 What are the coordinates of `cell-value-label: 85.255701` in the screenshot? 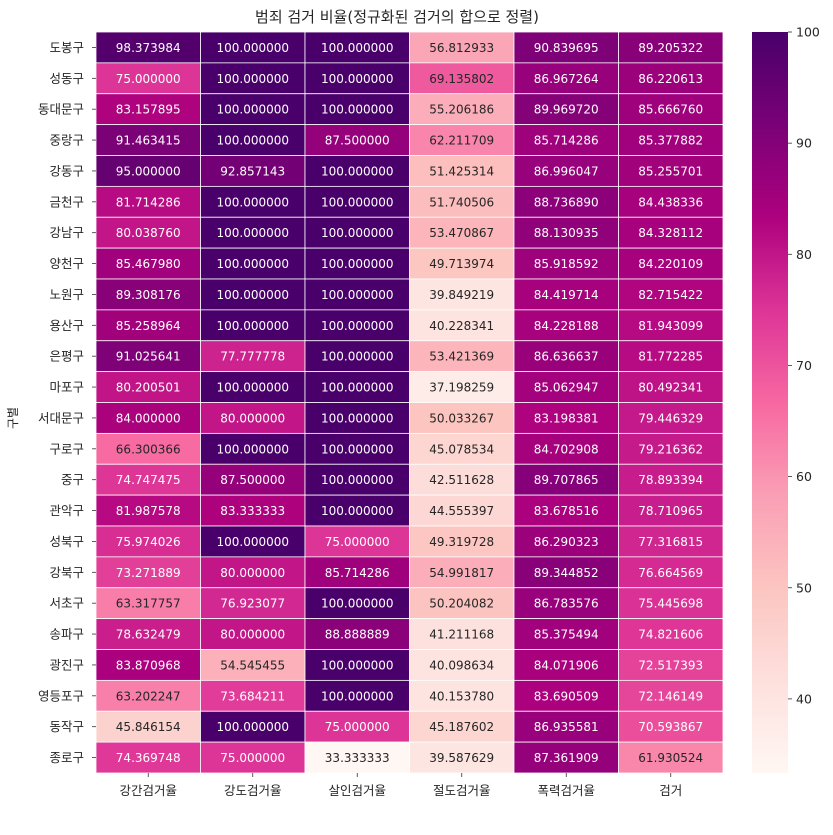 It's located at (670, 171).